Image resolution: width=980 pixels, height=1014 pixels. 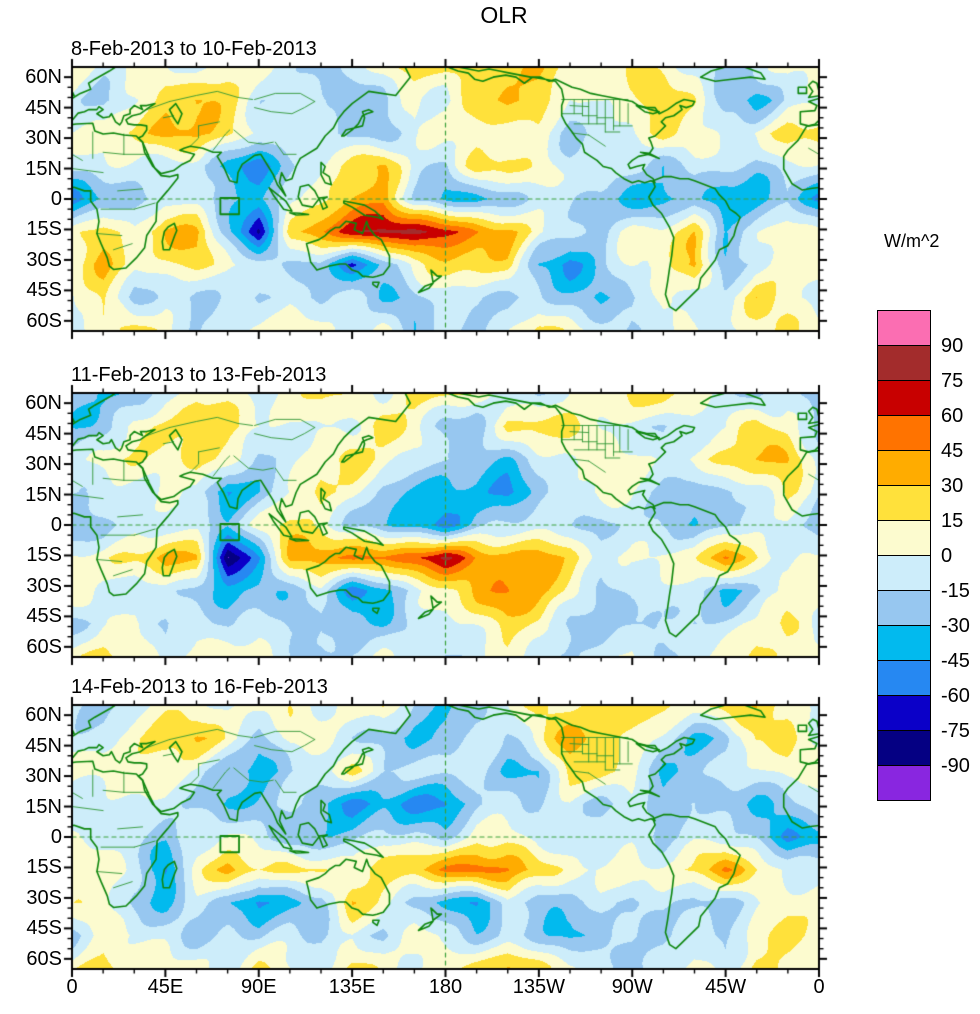 I want to click on colorbar-tick-label: -90, so click(x=955, y=766).